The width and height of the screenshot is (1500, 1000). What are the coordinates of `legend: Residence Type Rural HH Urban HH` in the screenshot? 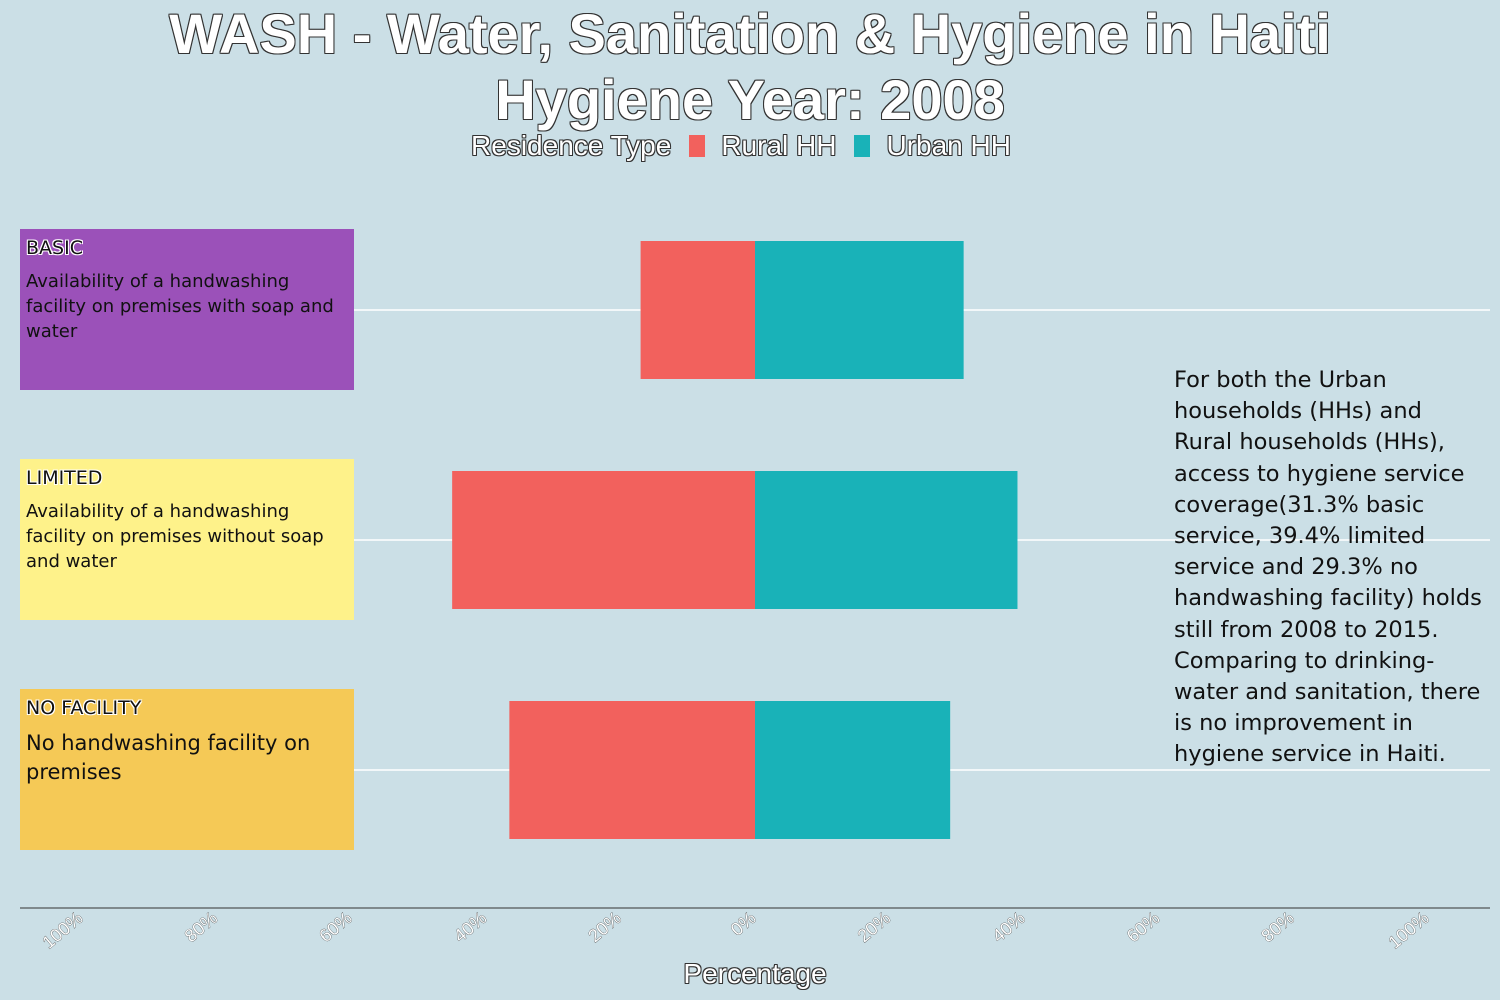 It's located at (750, 146).